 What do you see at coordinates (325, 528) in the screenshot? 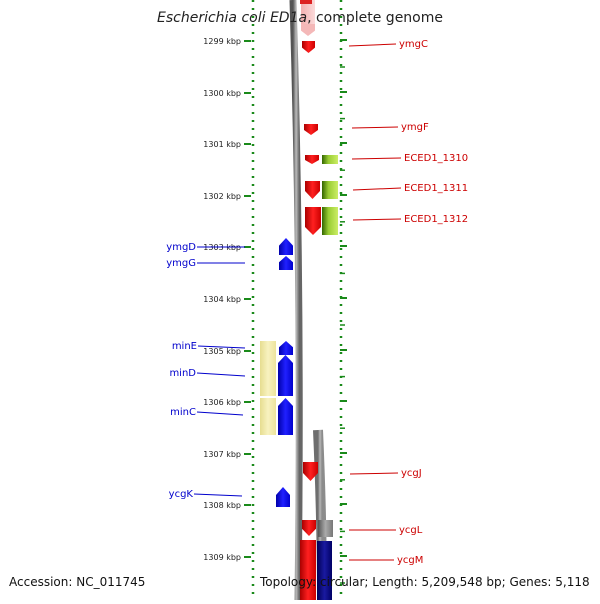
I see `feature-ycgL` at bounding box center [325, 528].